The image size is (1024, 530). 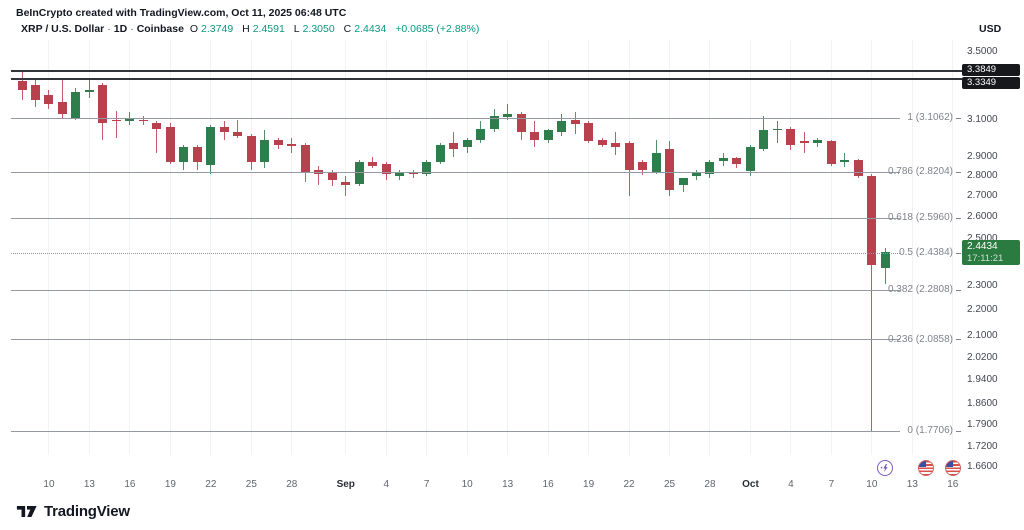 I want to click on close-label: C 2.4434, so click(x=365, y=29).